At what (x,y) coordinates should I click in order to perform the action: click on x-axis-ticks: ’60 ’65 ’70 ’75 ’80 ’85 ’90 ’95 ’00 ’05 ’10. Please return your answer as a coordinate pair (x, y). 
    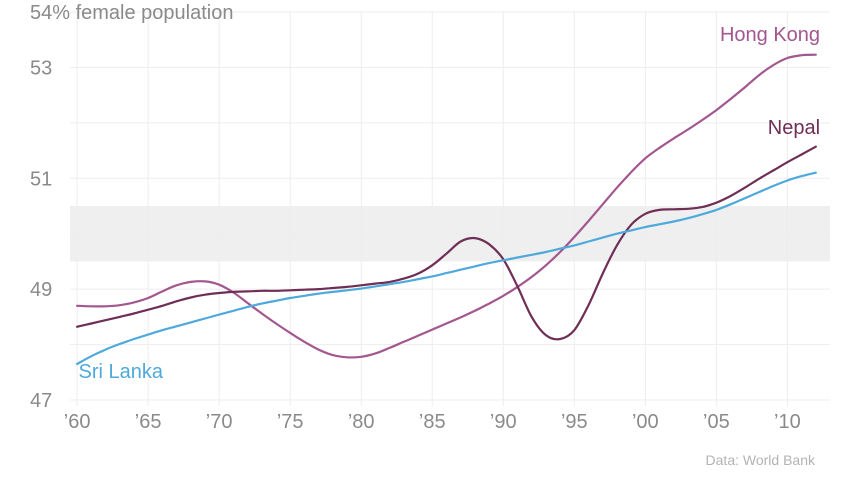
    Looking at the image, I should click on (432, 422).